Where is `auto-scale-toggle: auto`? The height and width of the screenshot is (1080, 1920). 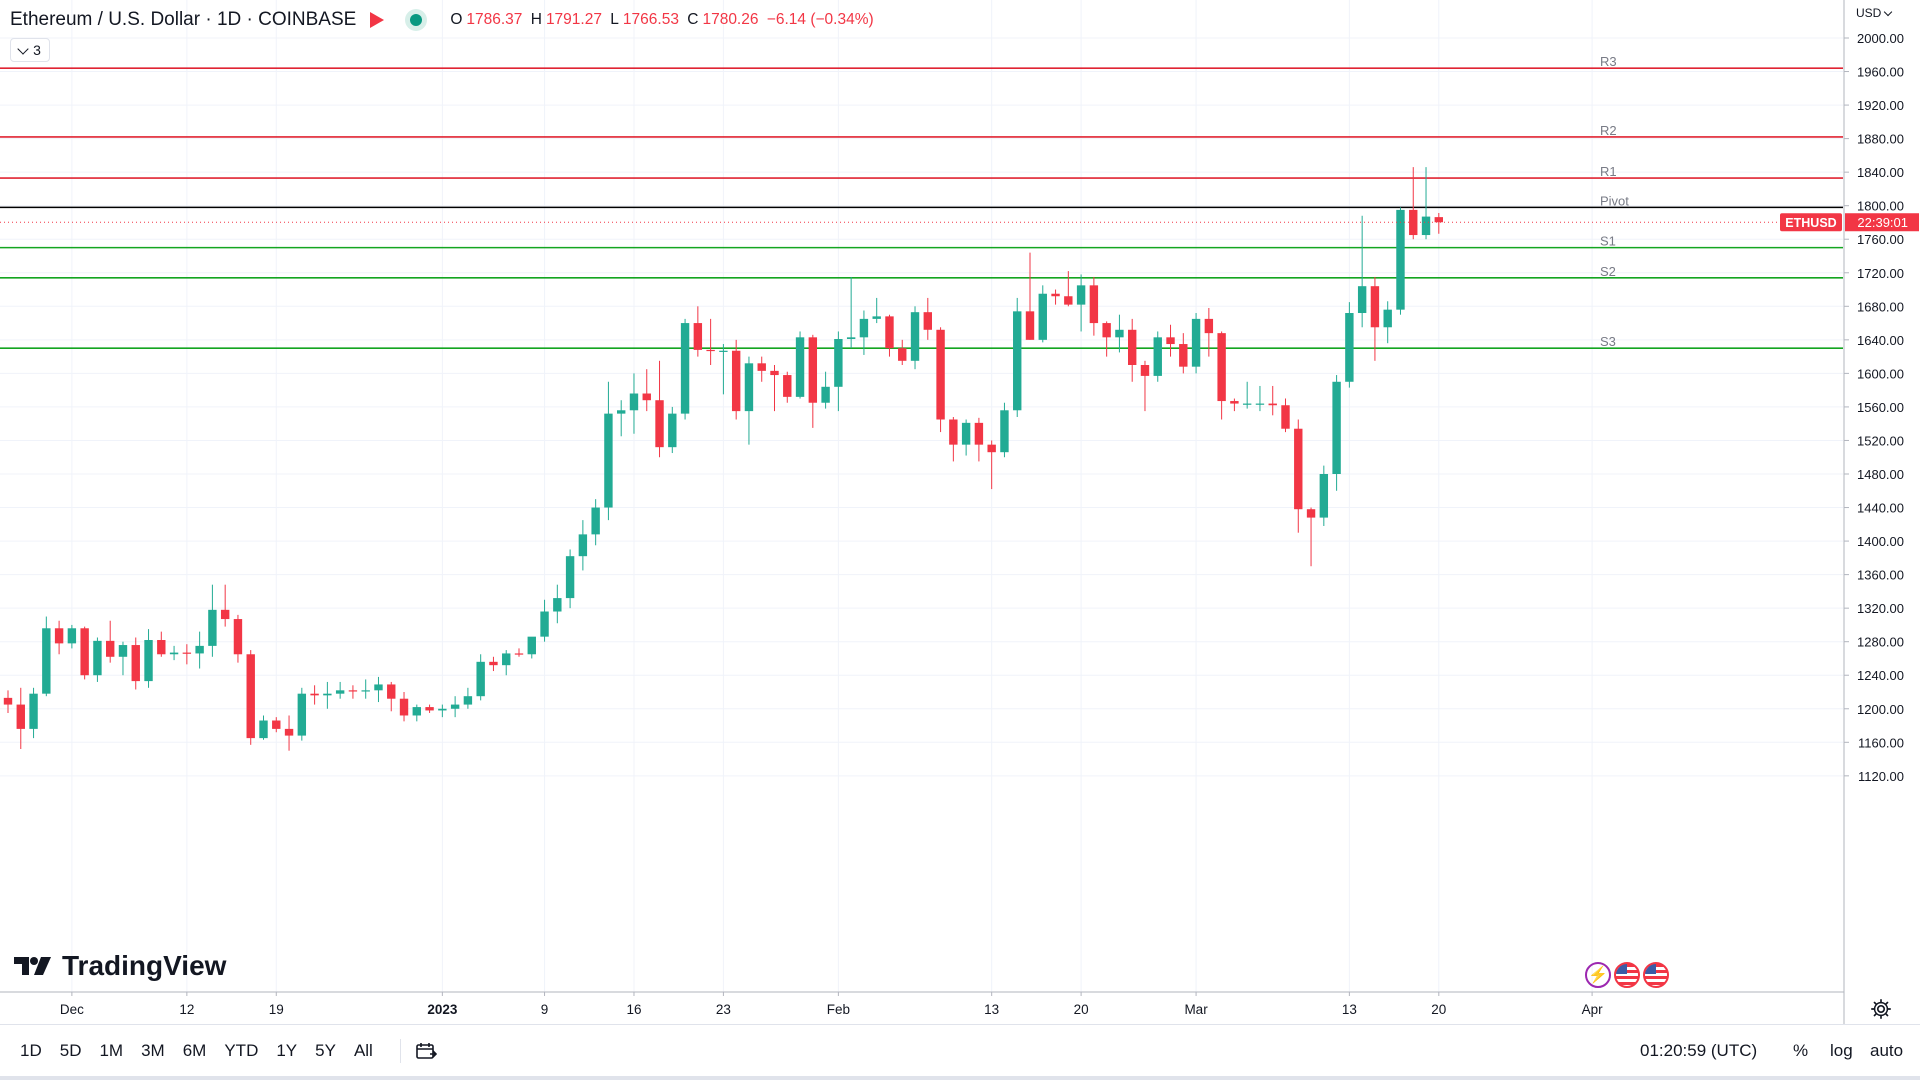 auto-scale-toggle: auto is located at coordinates (1887, 1050).